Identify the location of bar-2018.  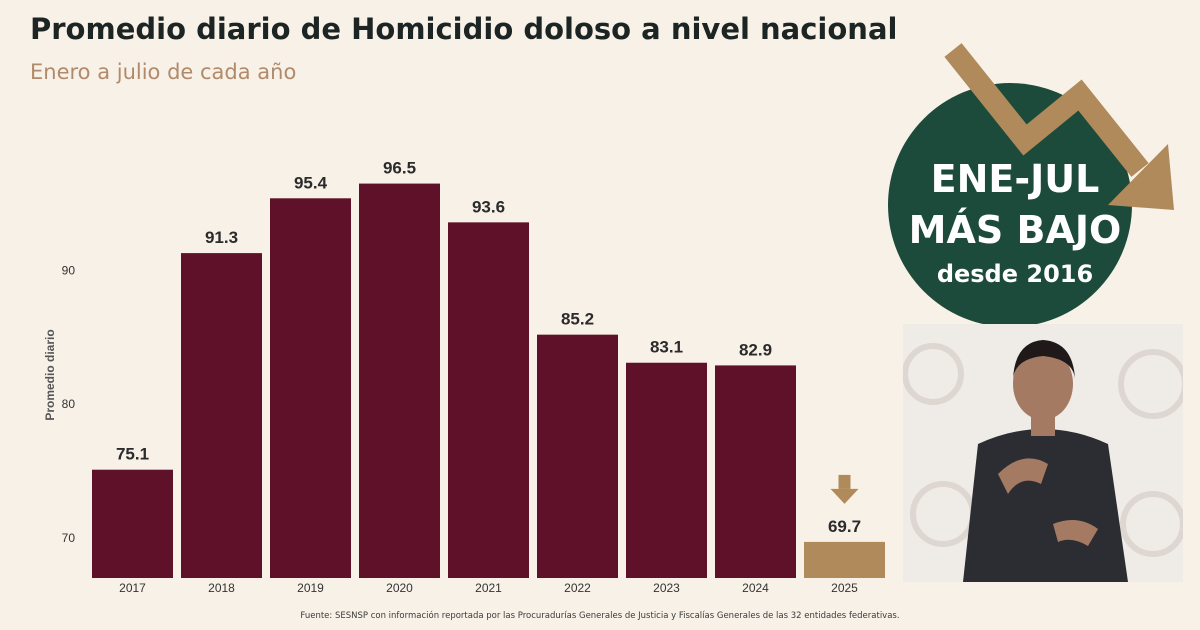
(221, 415).